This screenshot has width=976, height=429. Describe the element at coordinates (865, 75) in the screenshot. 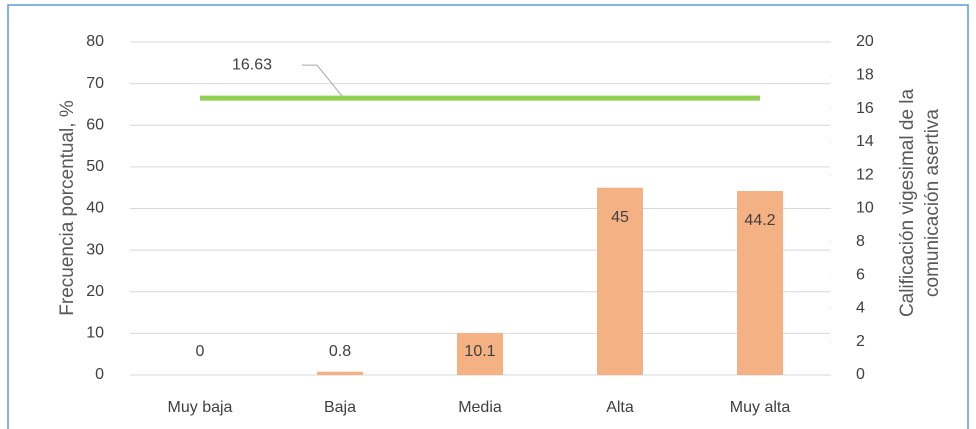

I see `y2-tick-label: 18` at that location.